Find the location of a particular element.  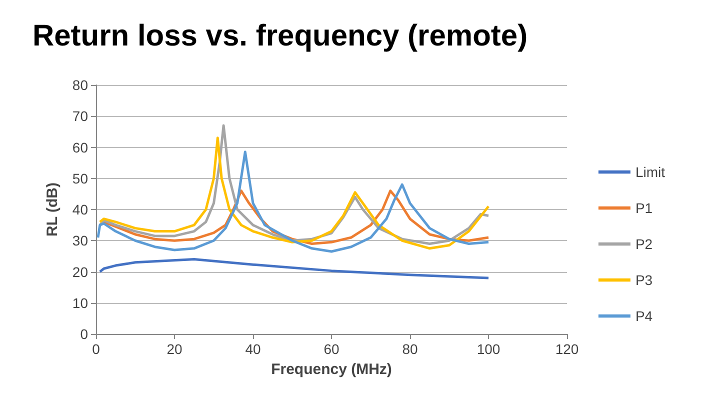

y-tick-label: 10 is located at coordinates (80, 302).